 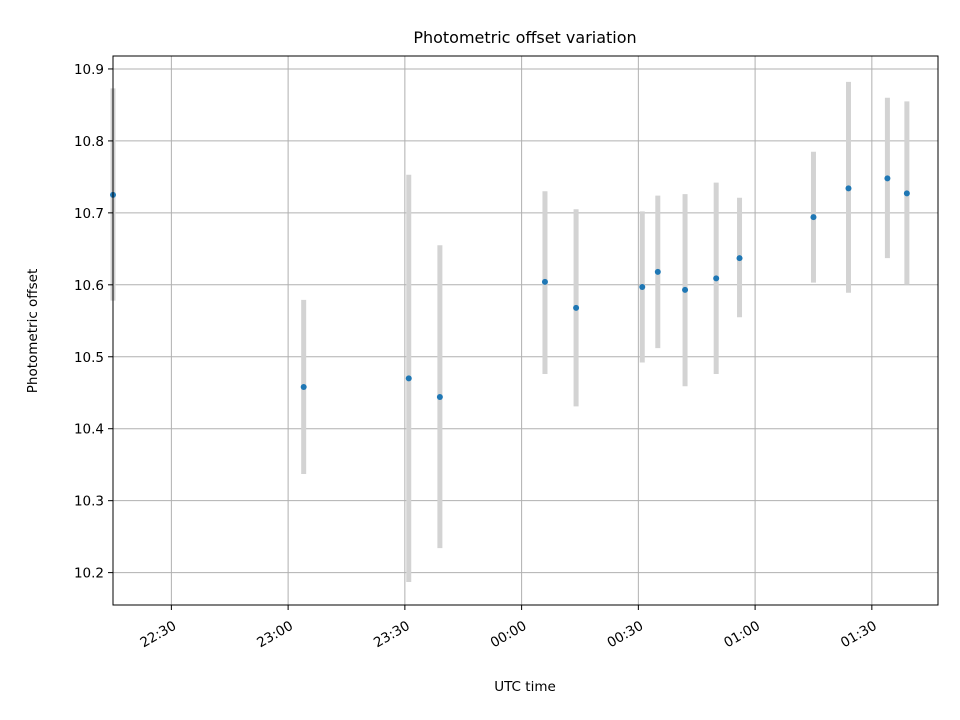 What do you see at coordinates (89, 214) in the screenshot?
I see `y-tick-label: 10.7` at bounding box center [89, 214].